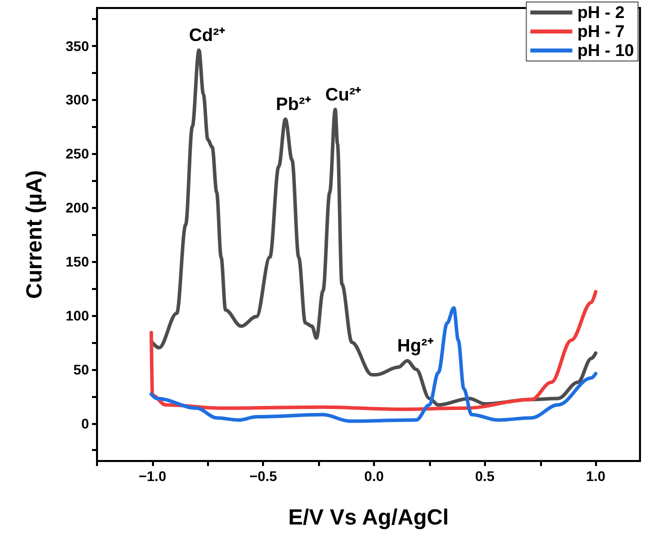 Image resolution: width=648 pixels, height=533 pixels. Describe the element at coordinates (85, 423) in the screenshot. I see `y-tick-label: 0` at that location.